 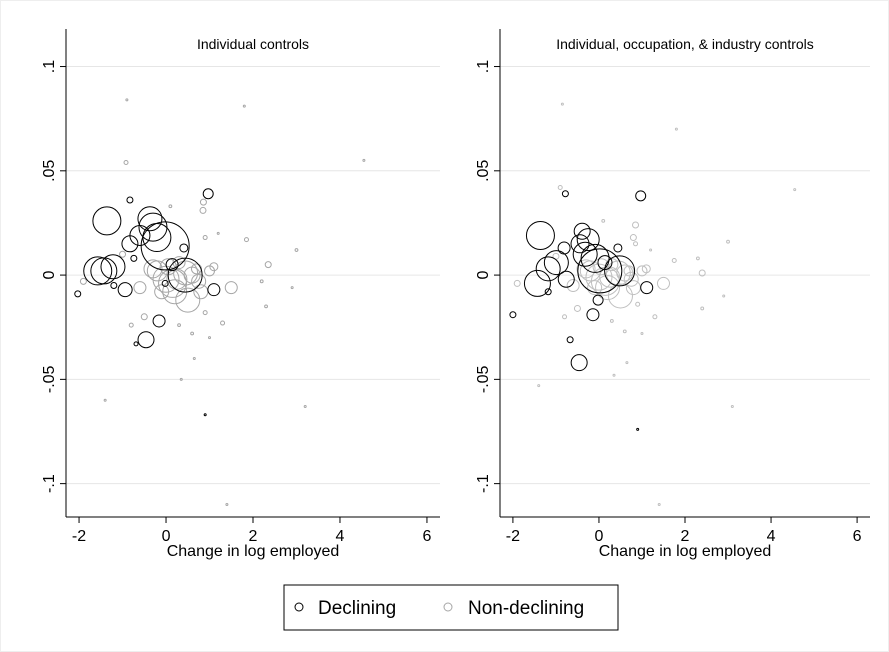 What do you see at coordinates (483, 171) in the screenshot?
I see `y-tick-label: .05` at bounding box center [483, 171].